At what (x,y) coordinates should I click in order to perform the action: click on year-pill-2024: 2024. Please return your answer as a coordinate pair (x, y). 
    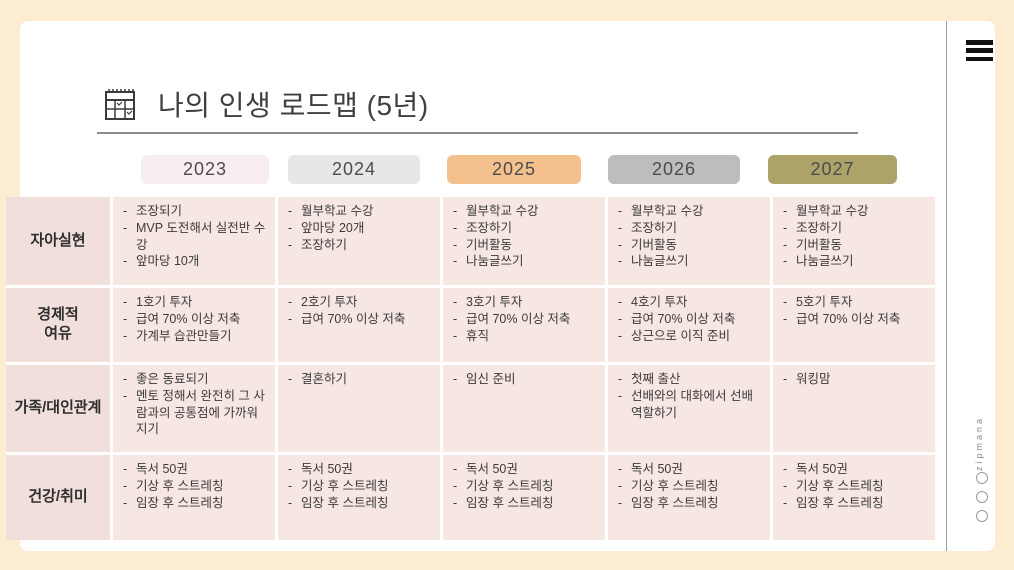
    Looking at the image, I should click on (354, 169).